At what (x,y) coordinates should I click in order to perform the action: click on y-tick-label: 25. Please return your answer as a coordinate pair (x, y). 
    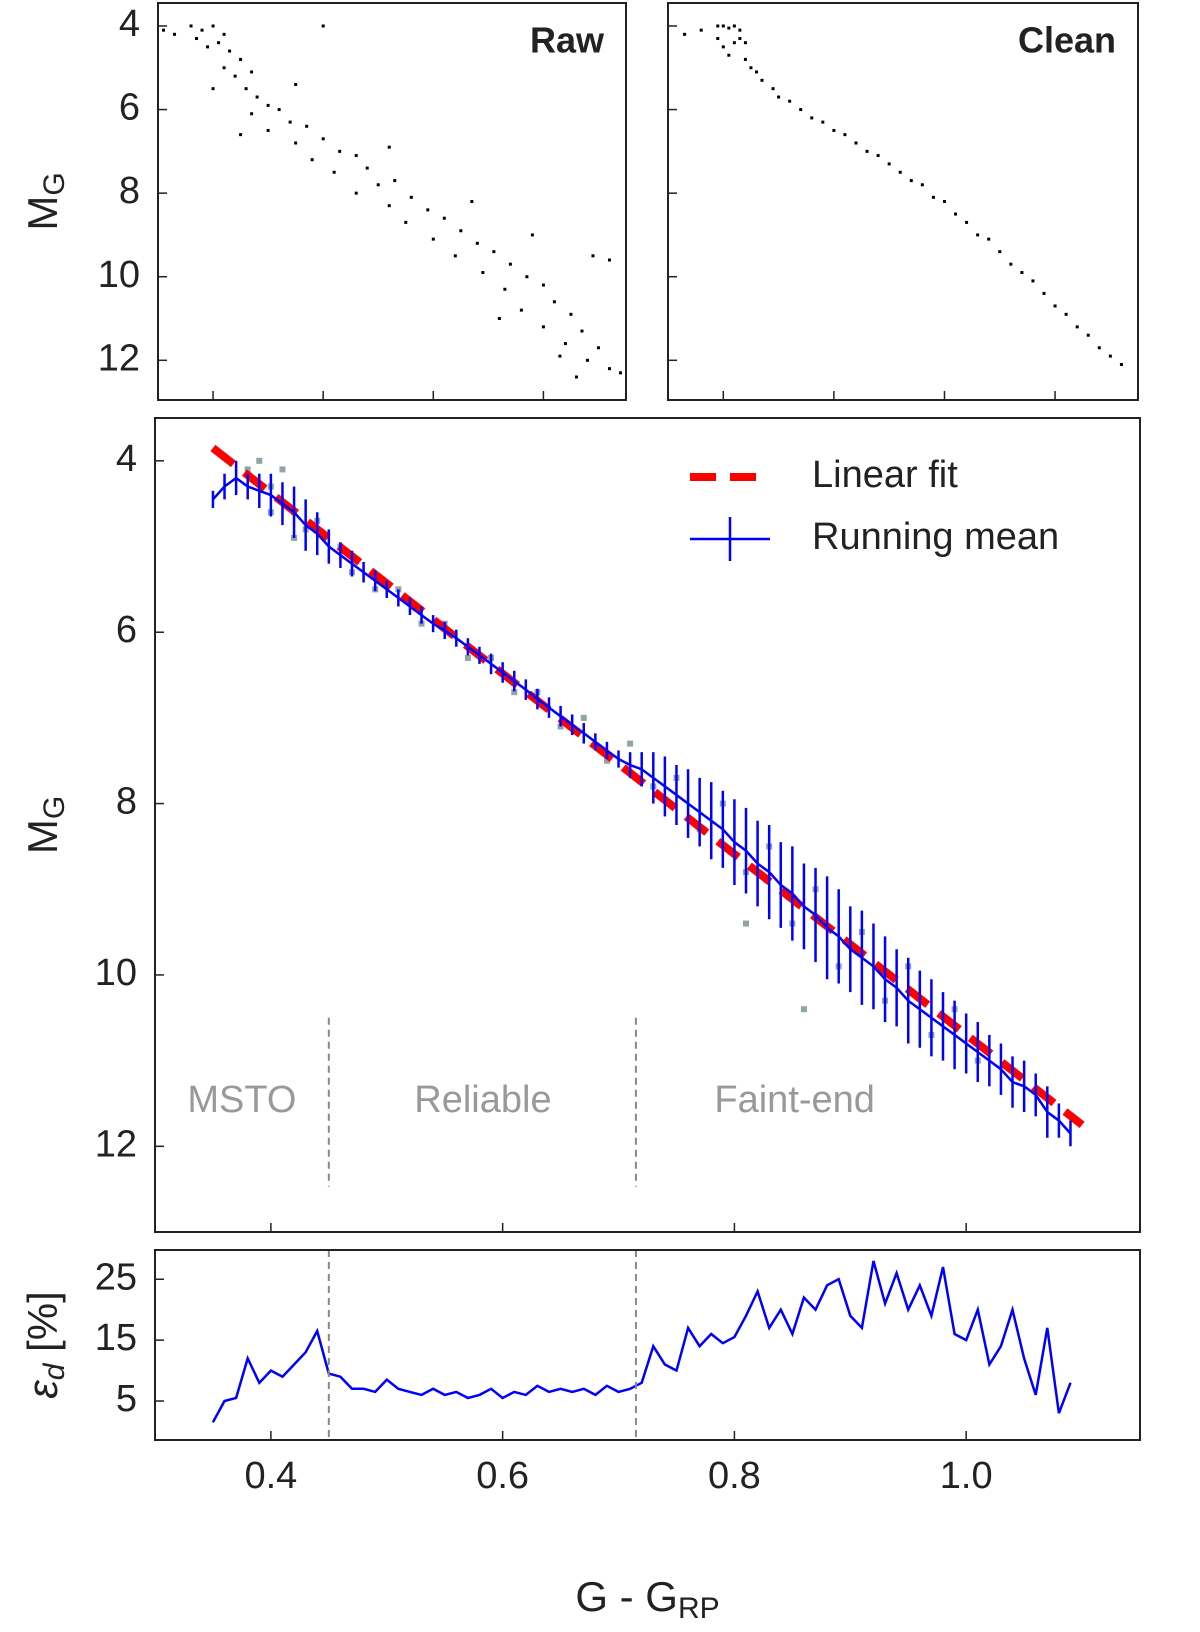
    Looking at the image, I should click on (116, 1277).